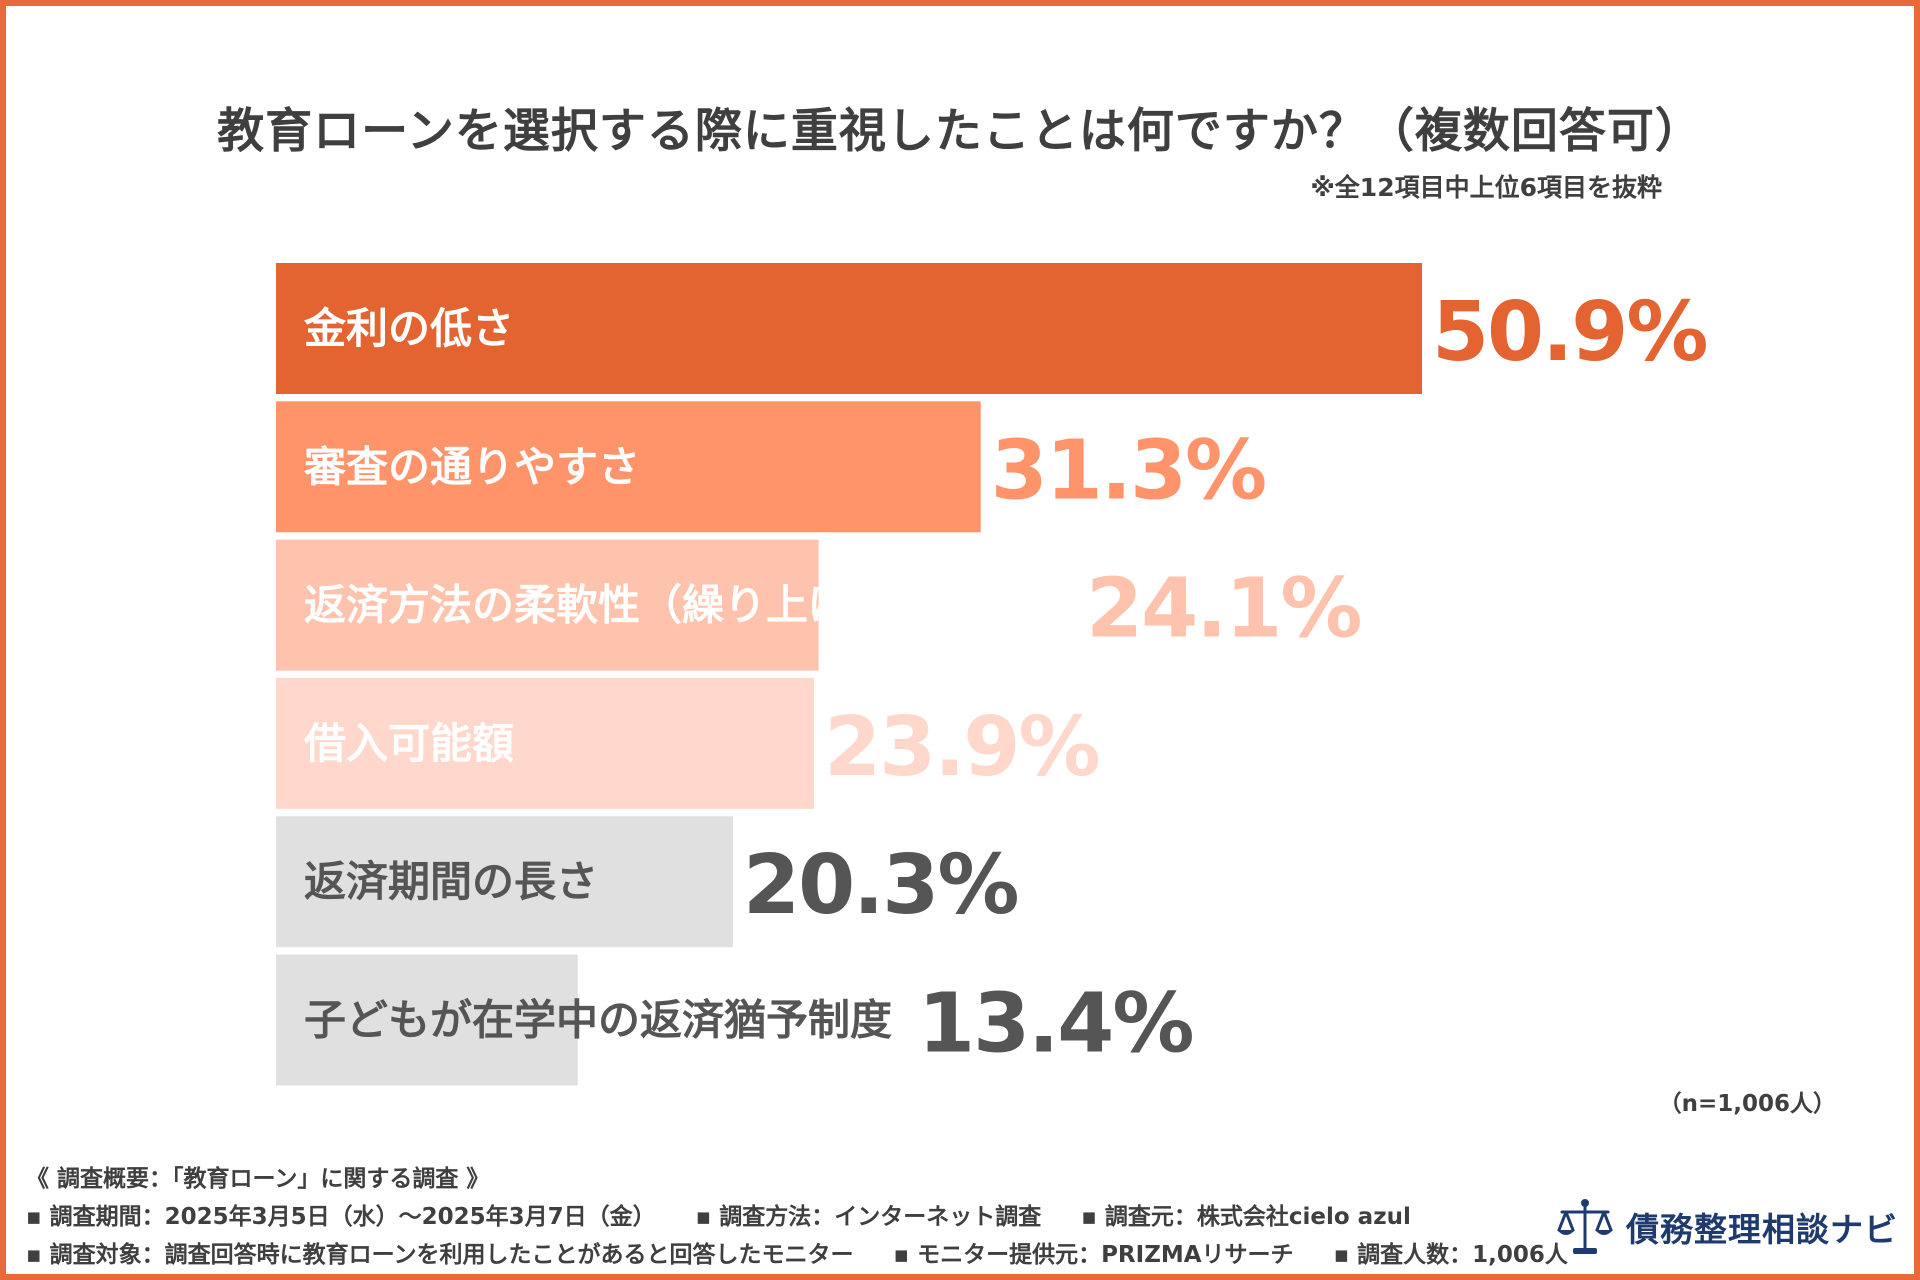  I want to click on survey-method: ▪ 調査方法：インターネット調査, so click(868, 1217).